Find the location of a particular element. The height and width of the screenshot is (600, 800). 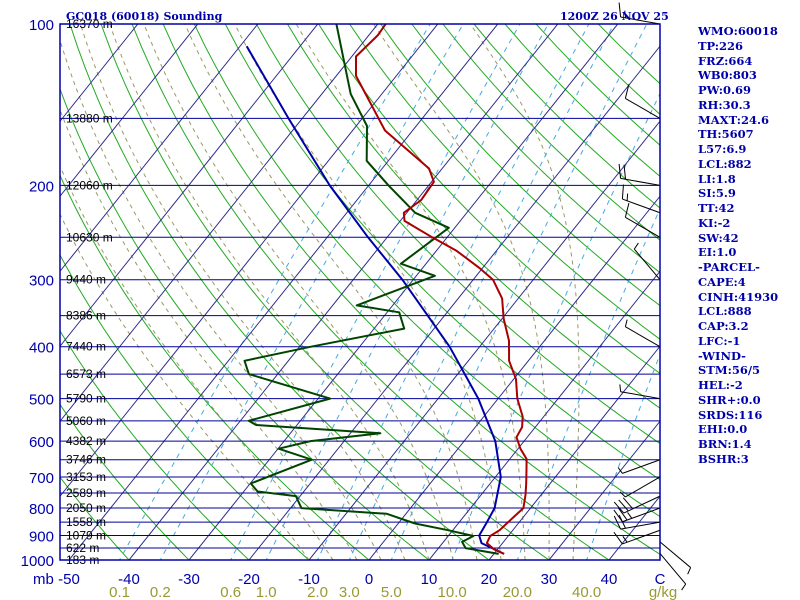

height-label: 6573 m is located at coordinates (86, 374).